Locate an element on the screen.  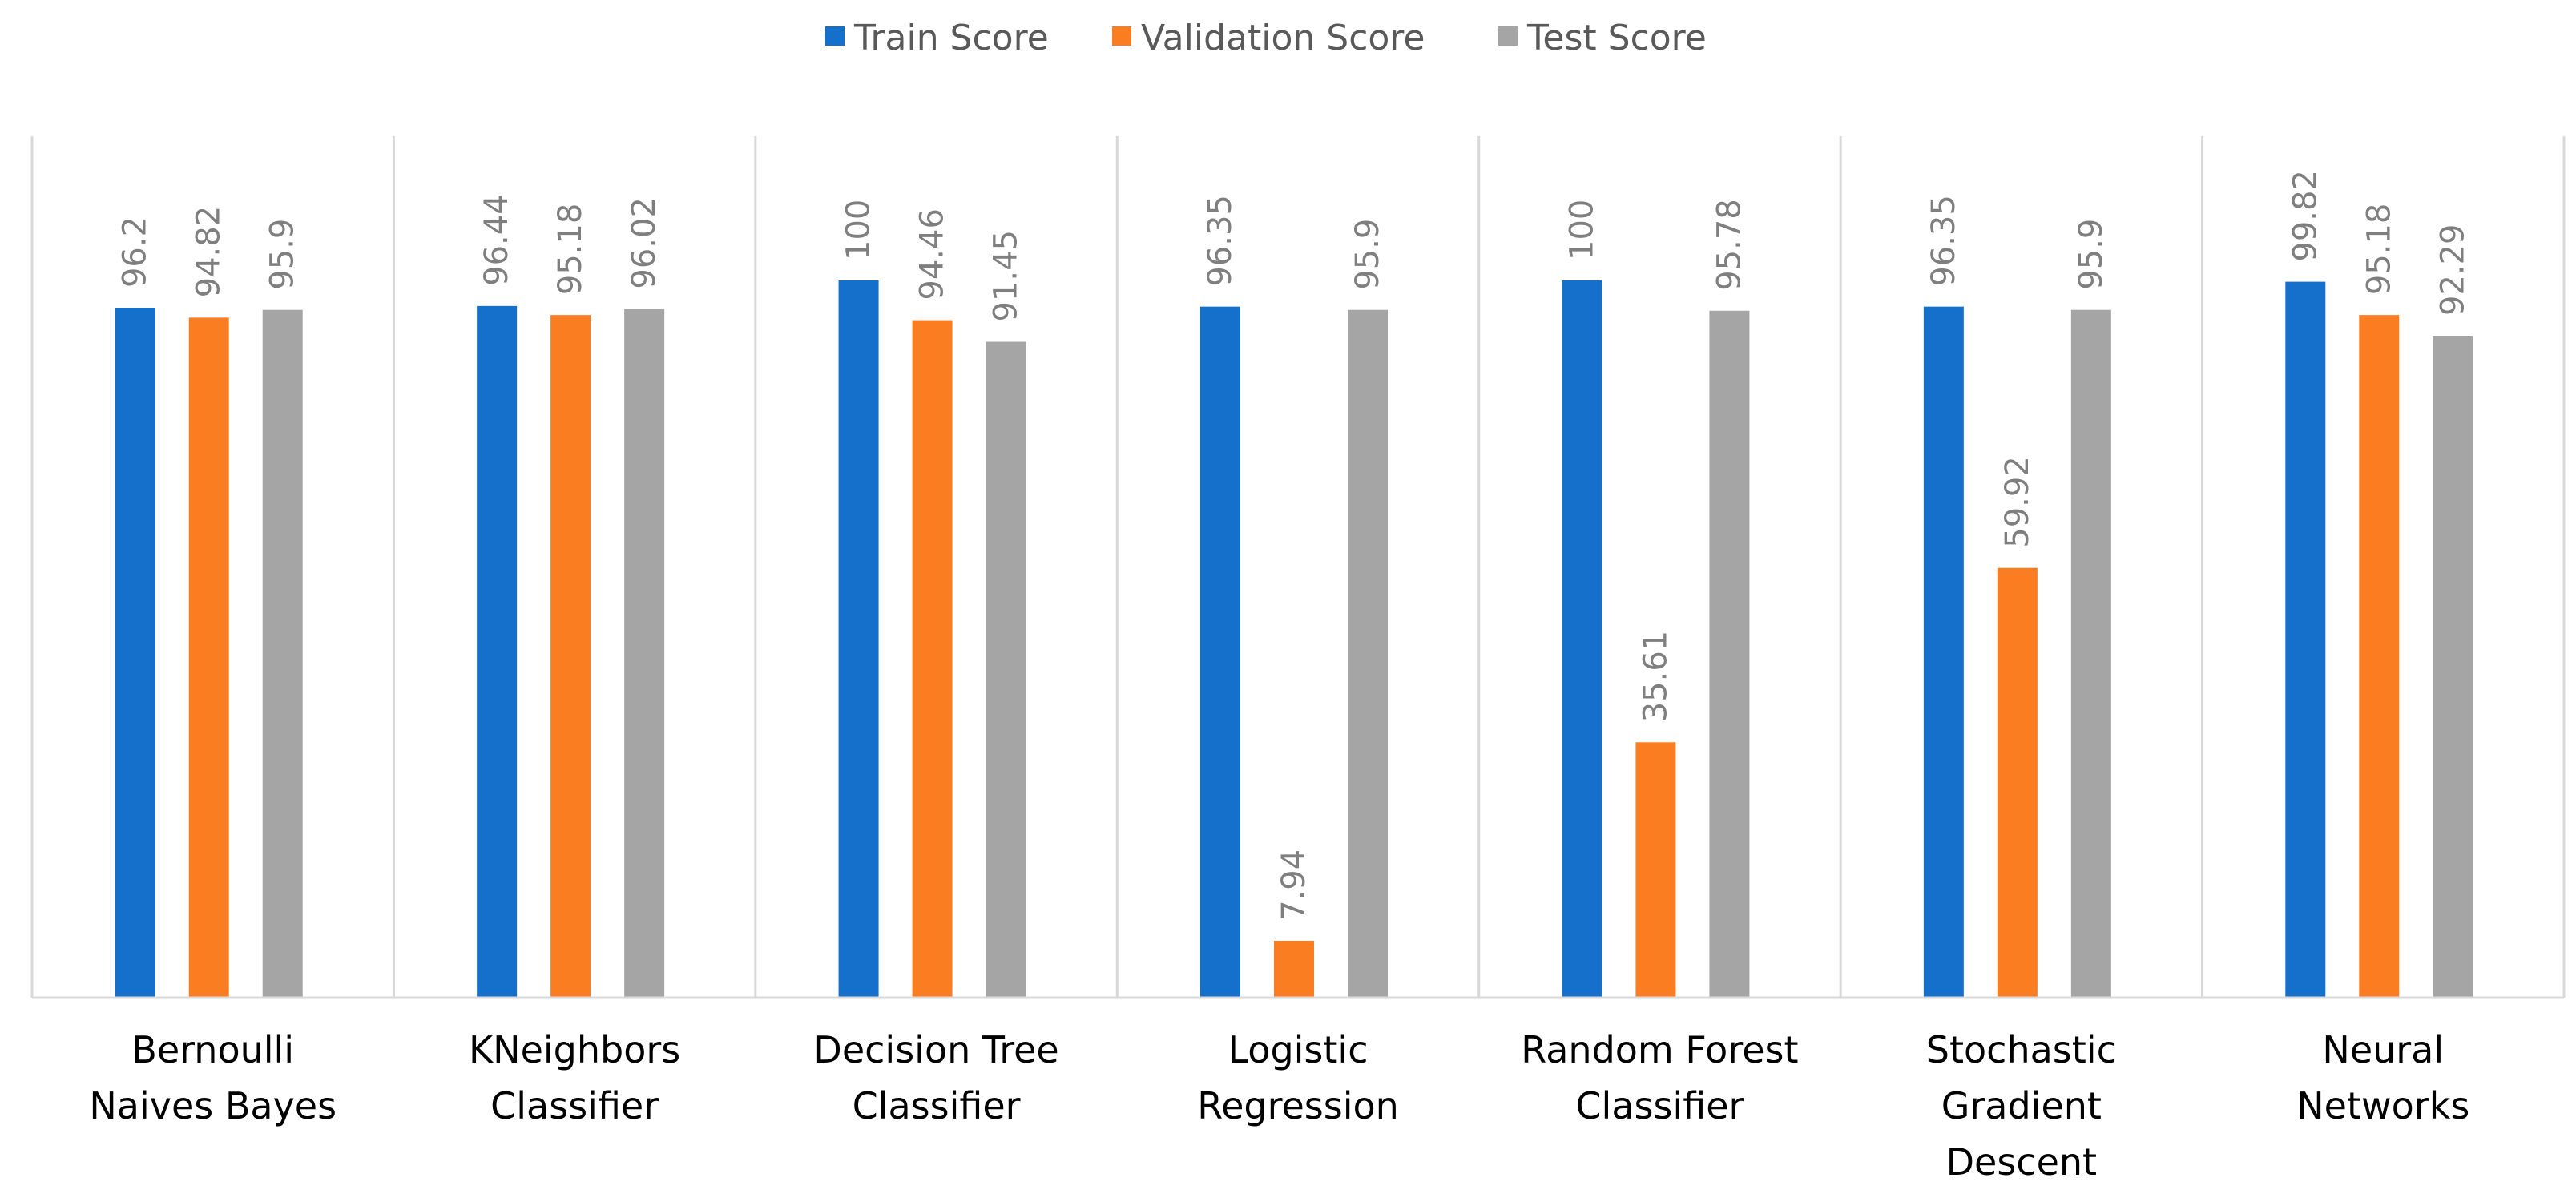
data-label: 35.61 is located at coordinates (1655, 677).